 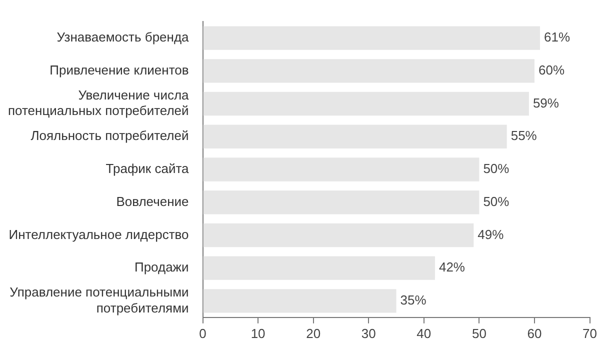 I want to click on y-tick-label: Вовлечение, so click(x=152, y=201).